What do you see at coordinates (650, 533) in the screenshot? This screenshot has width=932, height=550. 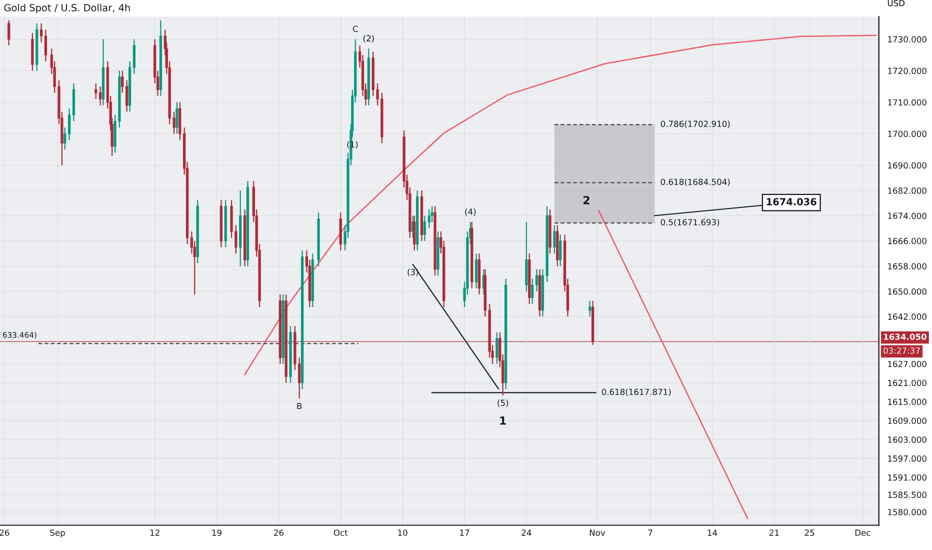 I see `x-tick-label: 7` at bounding box center [650, 533].